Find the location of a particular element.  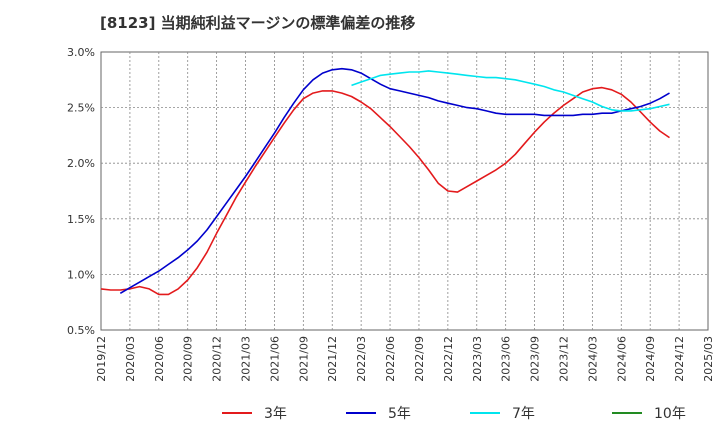

x-tick-label: 2023/03 is located at coordinates (477, 359).